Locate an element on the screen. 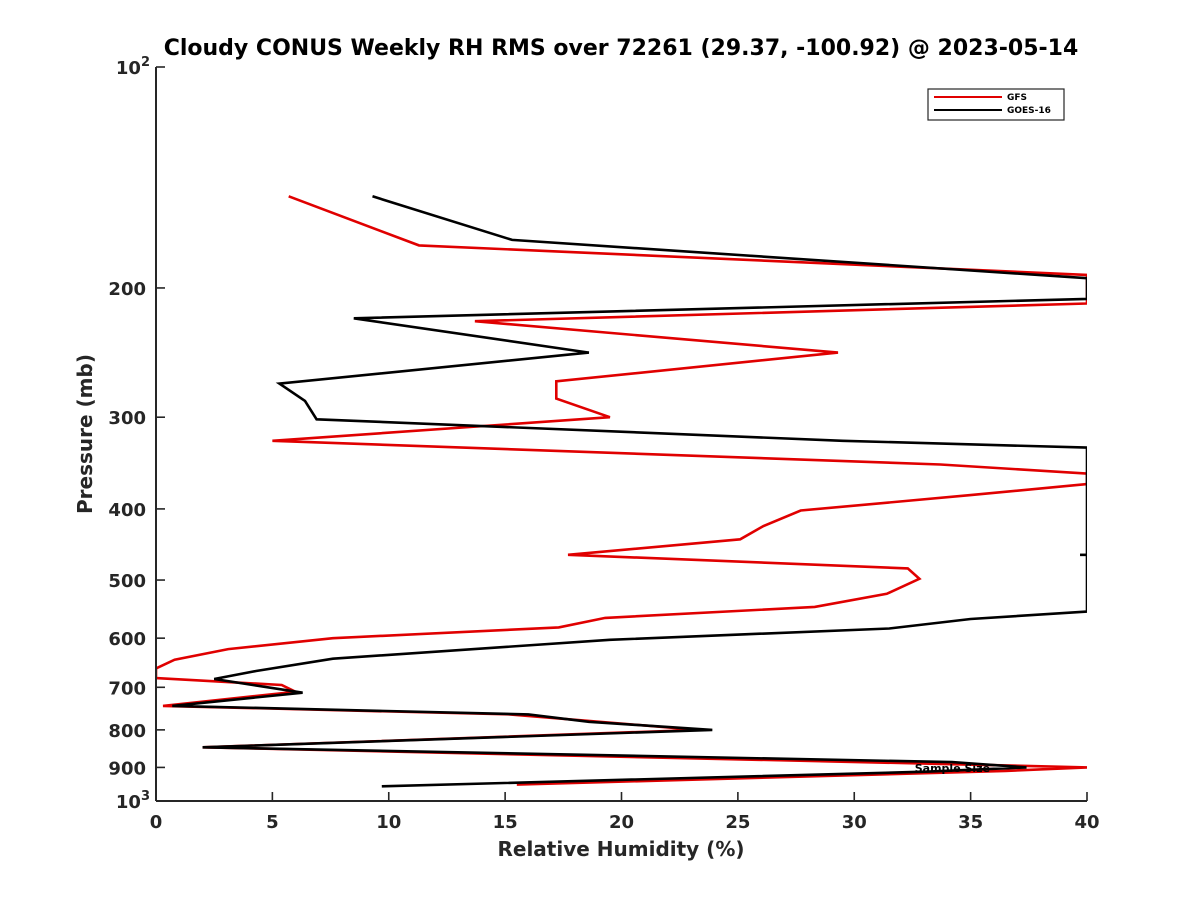 This screenshot has height=900, width=1200. x-ticks: 0 5 10 15 20 25 30 35 40 is located at coordinates (625, 812).